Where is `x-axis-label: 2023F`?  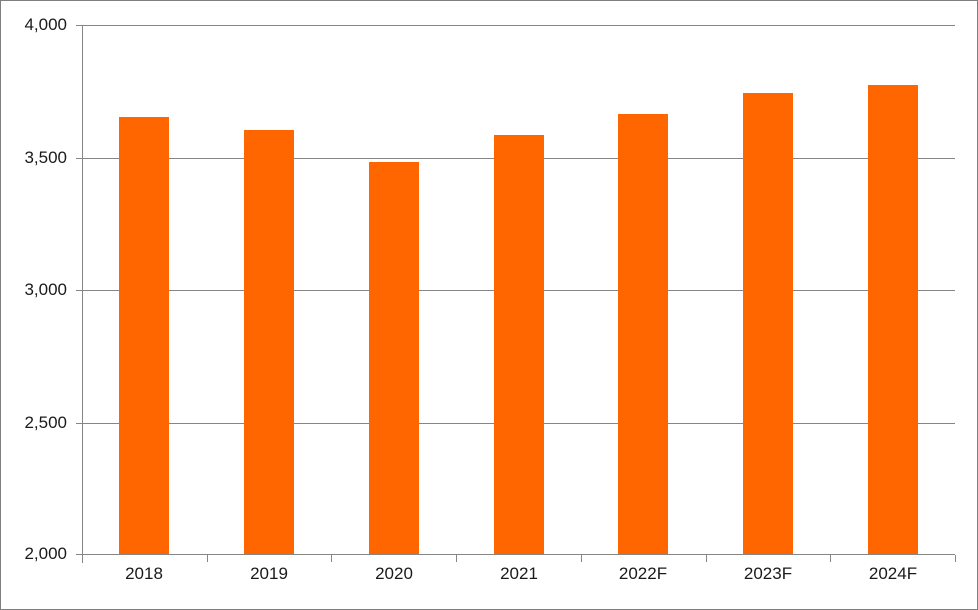
x-axis-label: 2023F is located at coordinates (768, 573).